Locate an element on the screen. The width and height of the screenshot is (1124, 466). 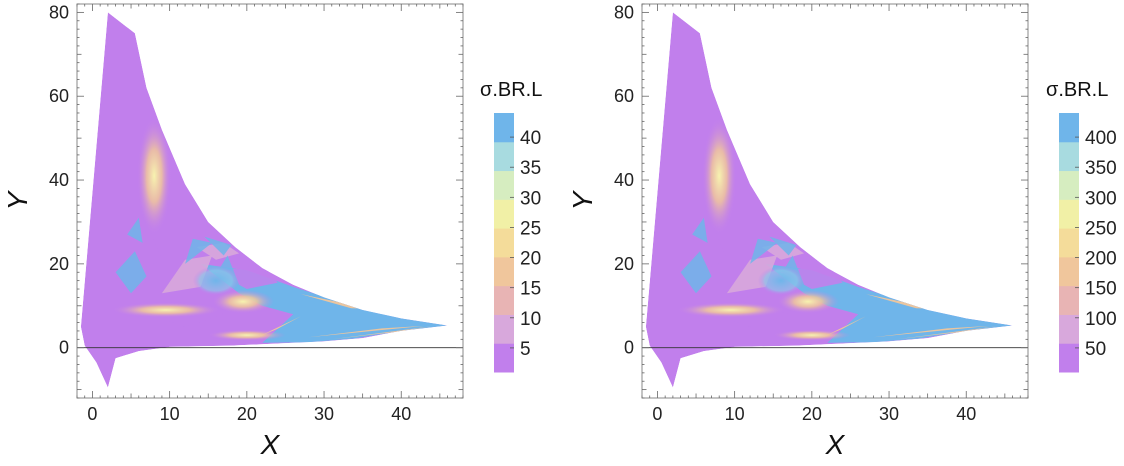
legend-tick-label: 350 is located at coordinates (1101, 168).